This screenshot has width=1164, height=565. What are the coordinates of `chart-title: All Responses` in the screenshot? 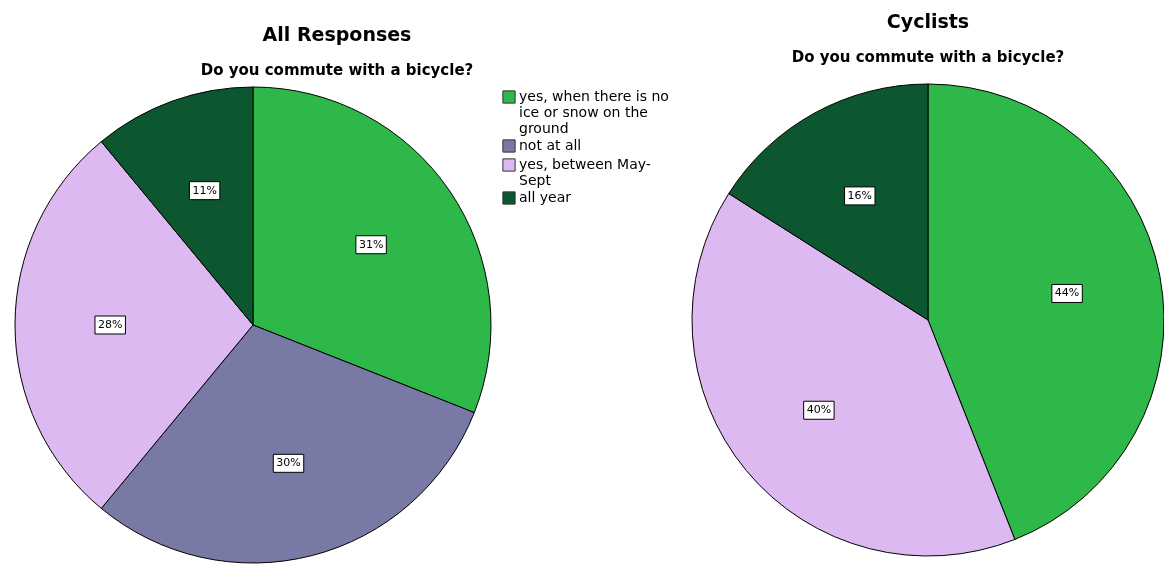 It's located at (337, 34).